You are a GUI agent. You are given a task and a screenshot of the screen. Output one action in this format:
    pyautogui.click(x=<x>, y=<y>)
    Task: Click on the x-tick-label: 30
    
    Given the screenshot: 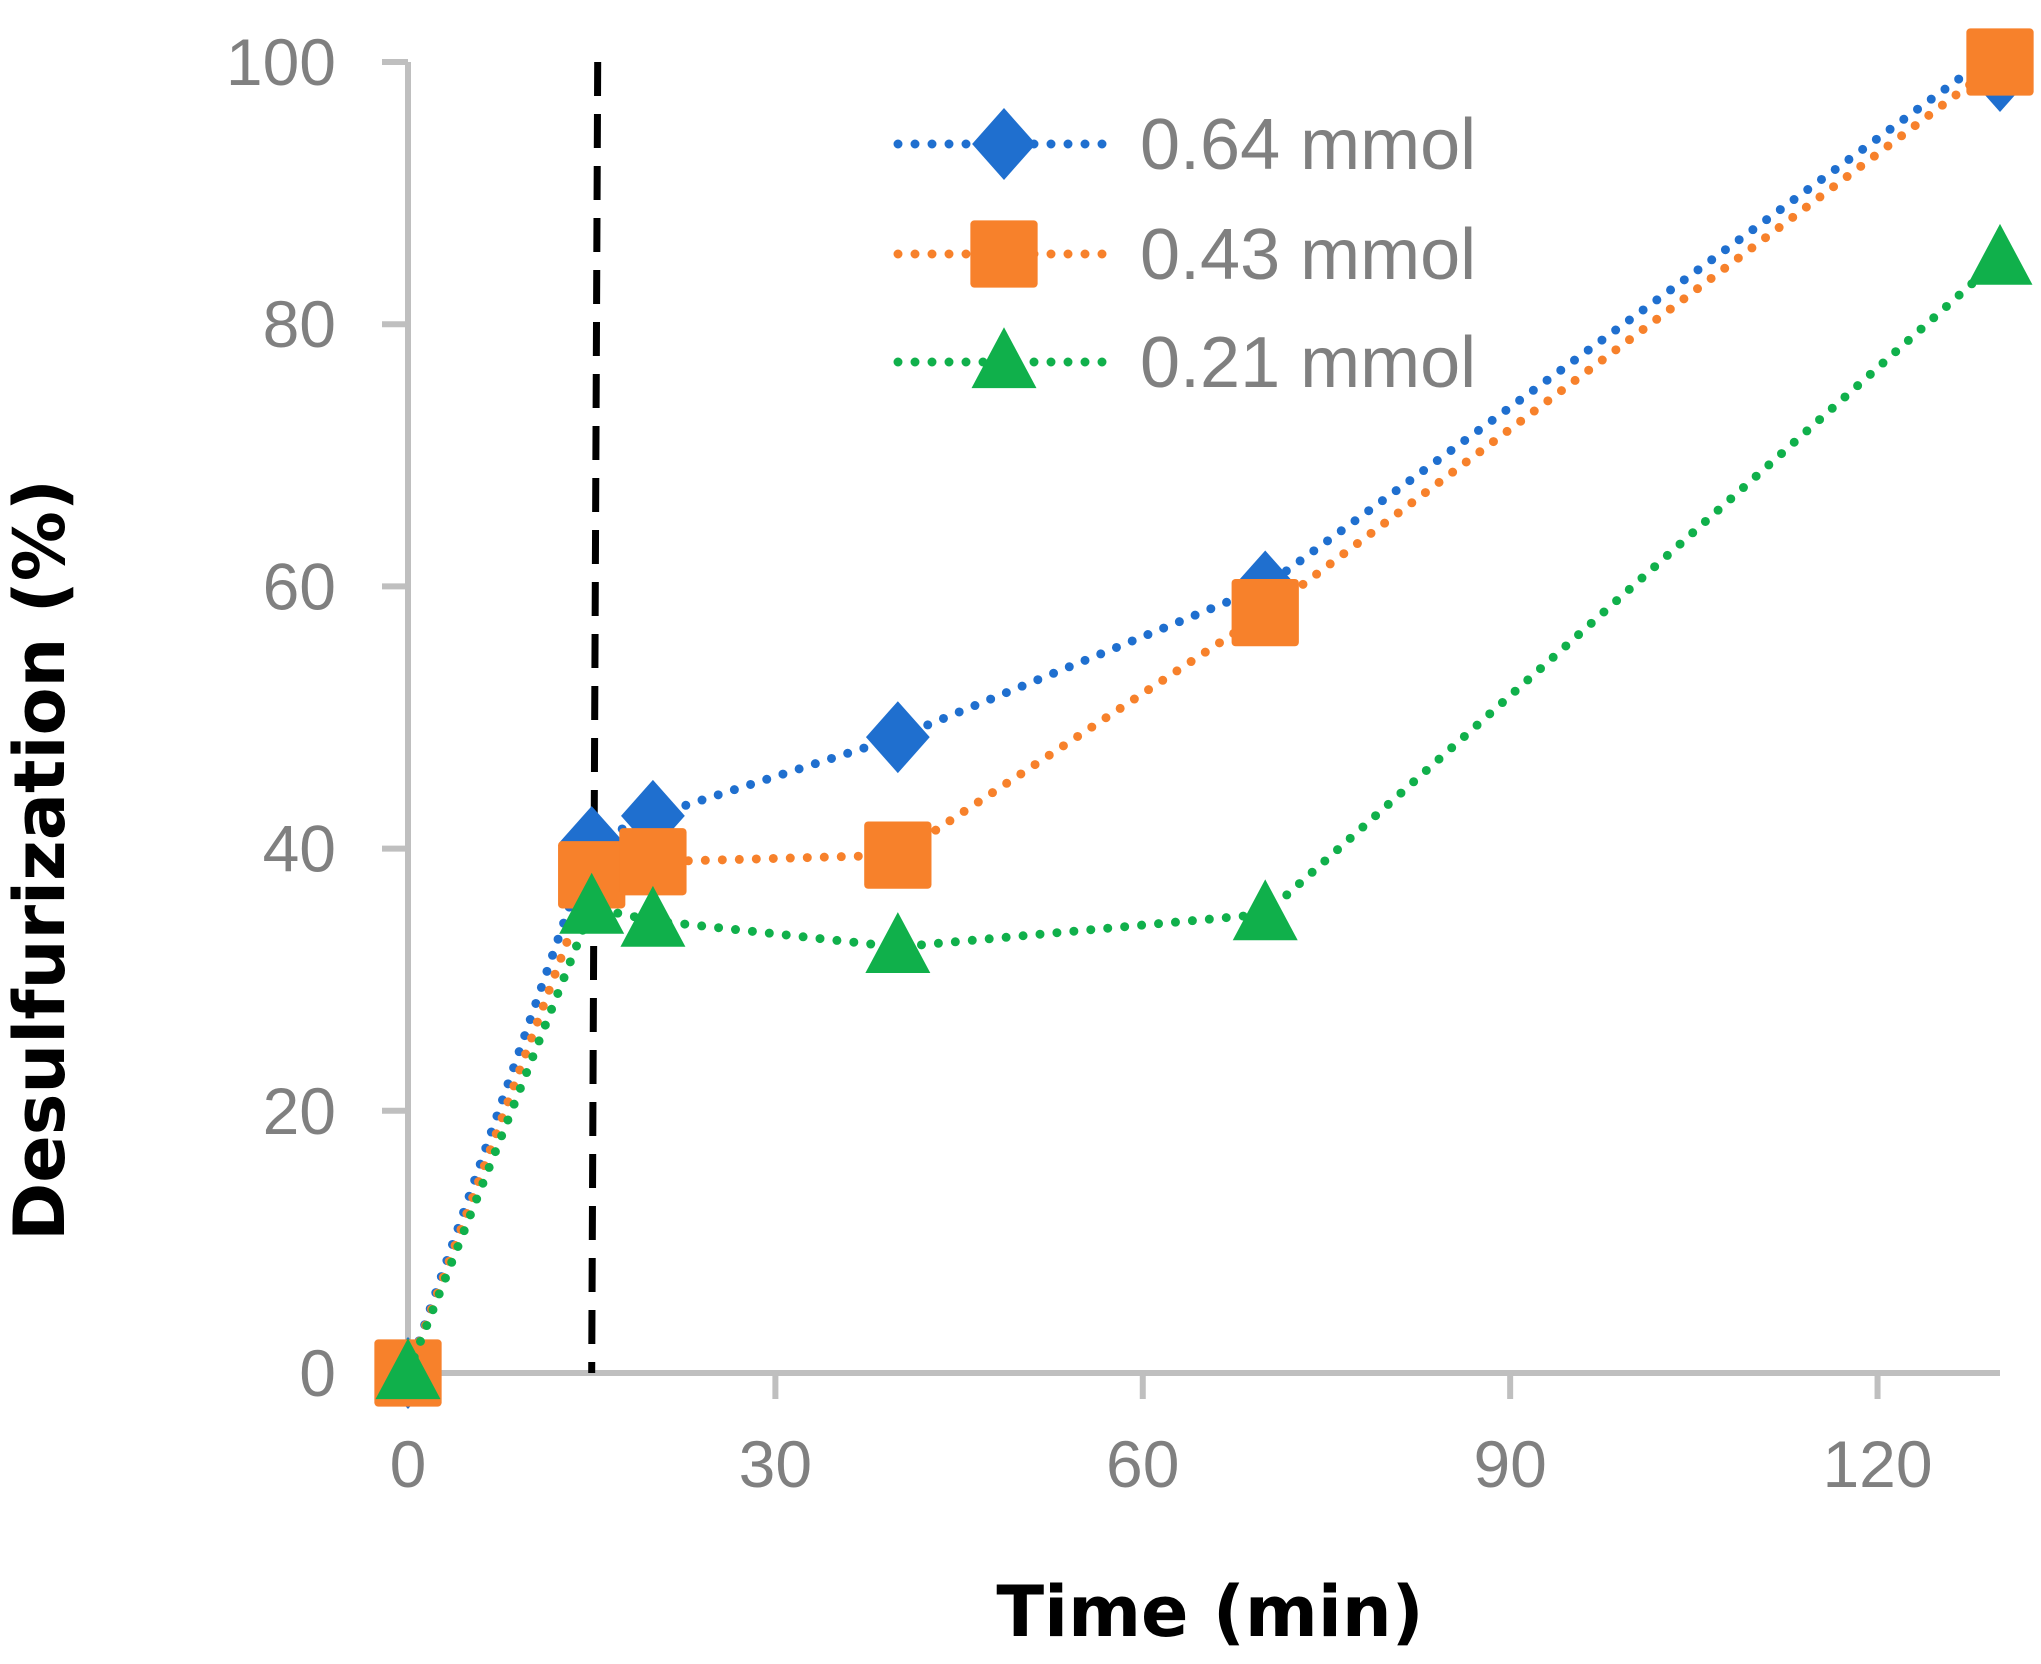 What is the action you would take?
    pyautogui.click(x=775, y=1464)
    